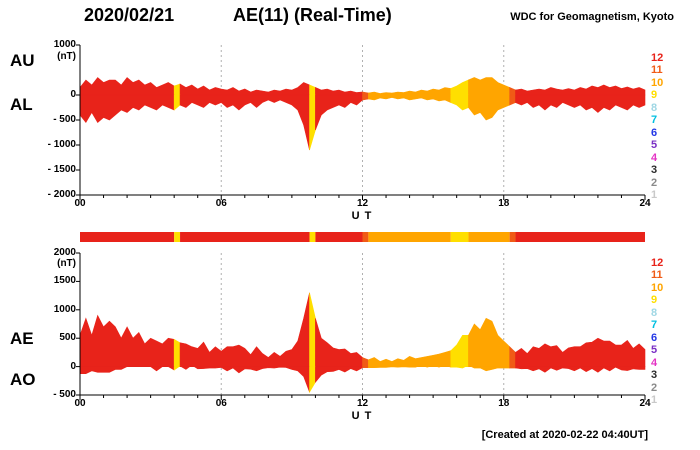 This screenshot has width=700, height=450. What do you see at coordinates (362, 216) in the screenshot?
I see `x-axis-label-upper: U T` at bounding box center [362, 216].